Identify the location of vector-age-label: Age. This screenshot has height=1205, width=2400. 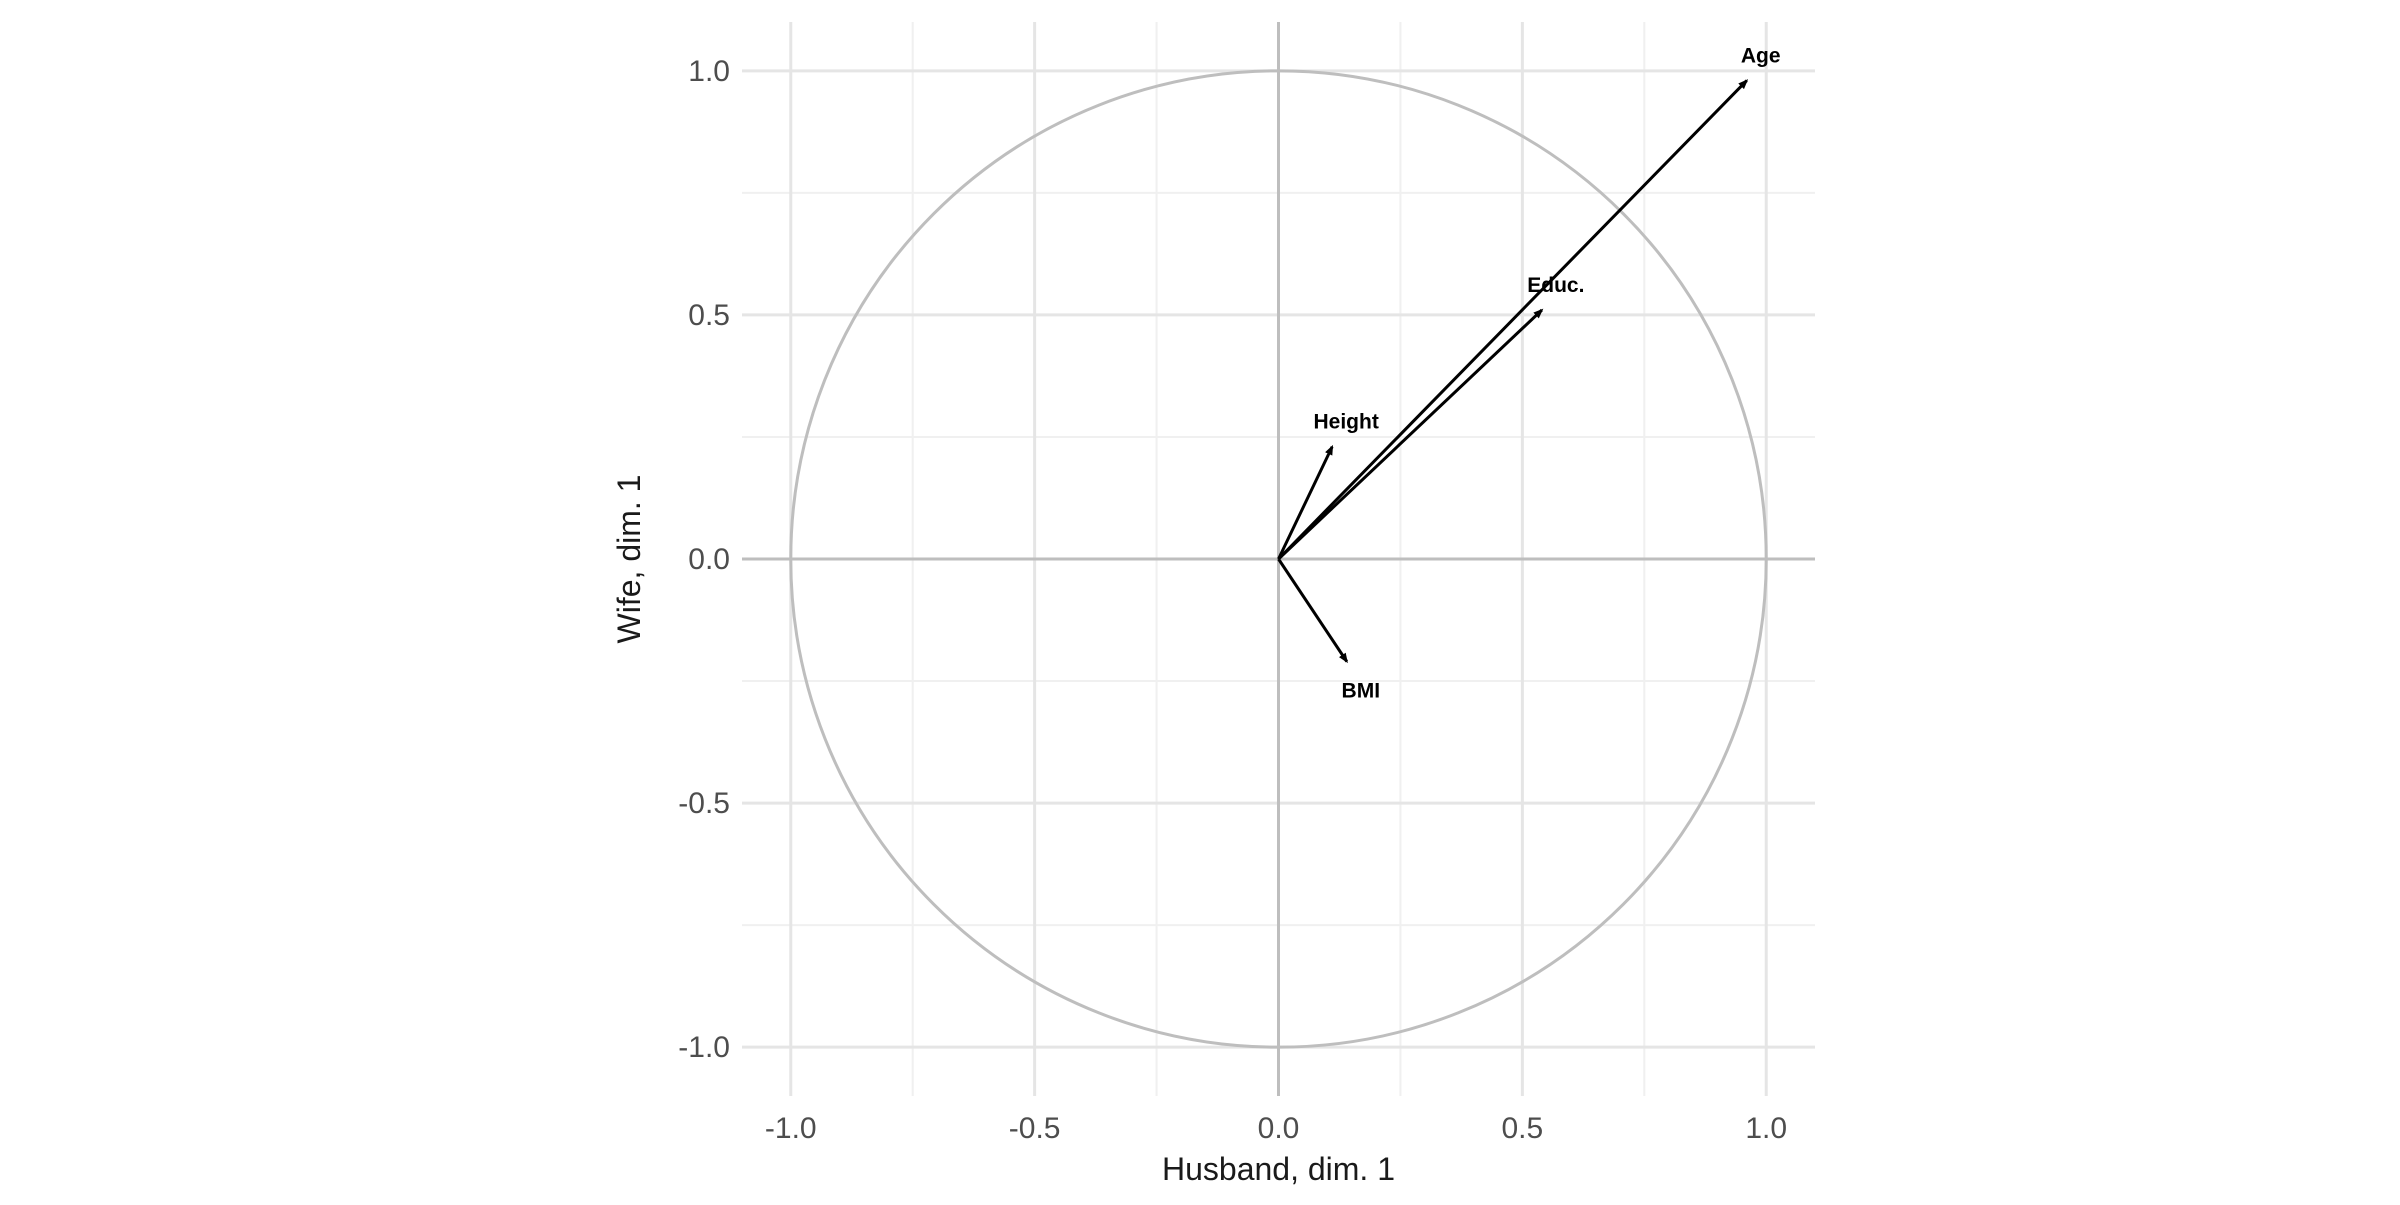
(1761, 56).